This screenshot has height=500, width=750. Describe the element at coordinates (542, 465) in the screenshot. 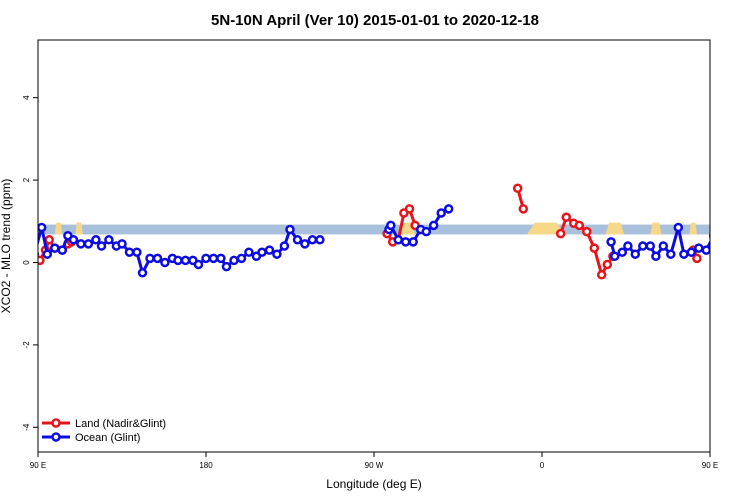

I see `x-tick-label: 0` at that location.